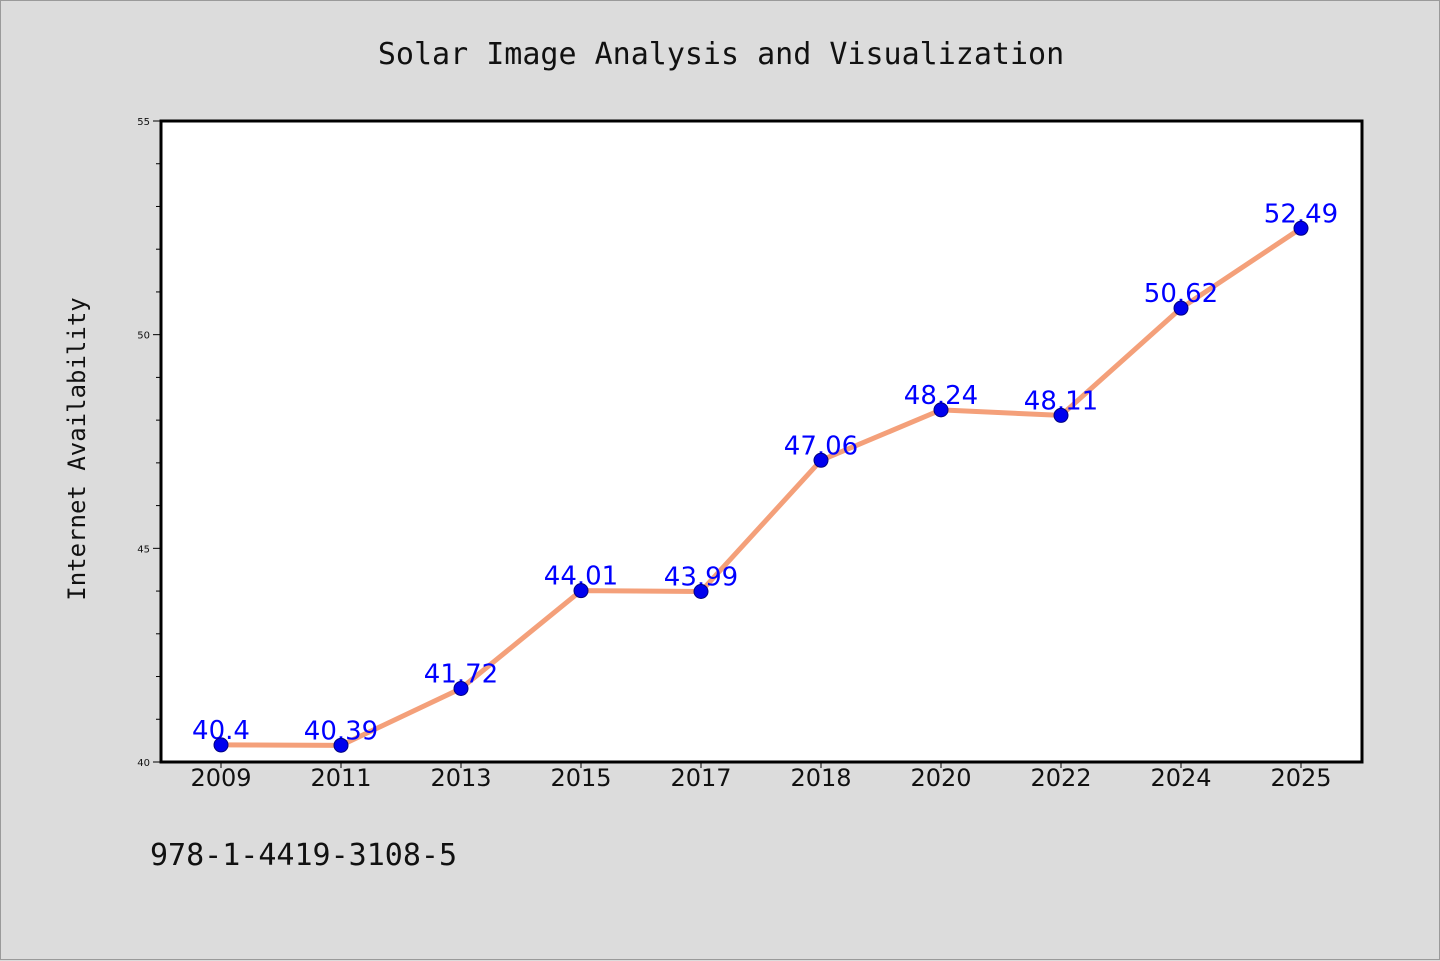  What do you see at coordinates (149, 443) in the screenshot?
I see `y-axis-ticks: 40 45 50 55` at bounding box center [149, 443].